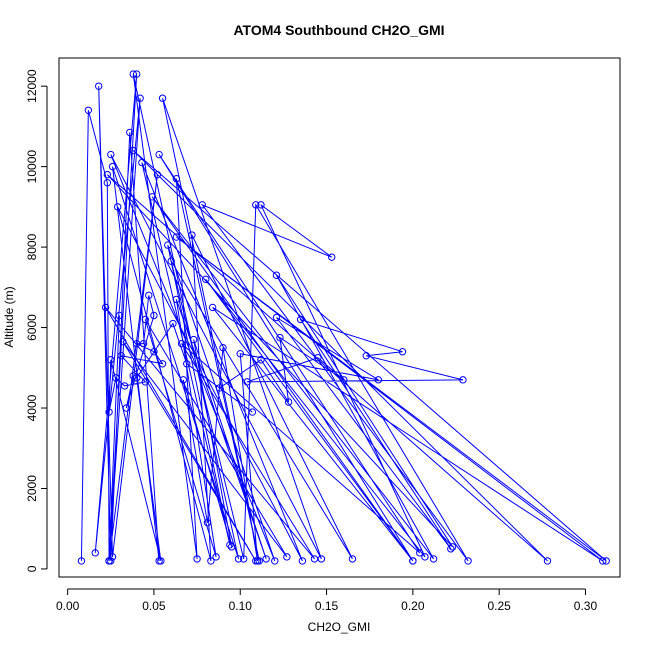 The width and height of the screenshot is (650, 650). What do you see at coordinates (499, 606) in the screenshot?
I see `x-tick-label: 0.25` at bounding box center [499, 606].